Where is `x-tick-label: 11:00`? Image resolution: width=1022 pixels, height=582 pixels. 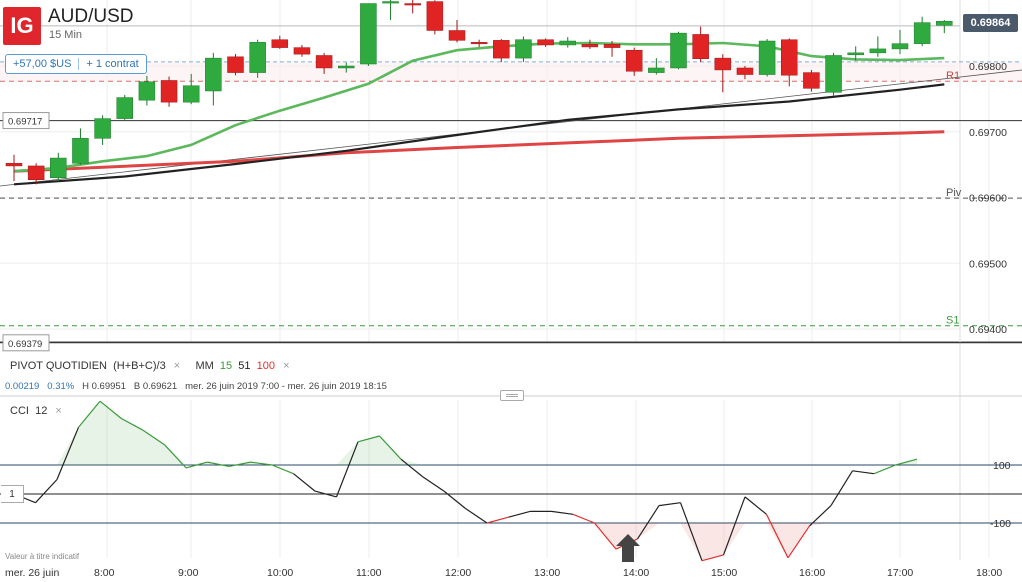 x-tick-label: 11:00 is located at coordinates (369, 573).